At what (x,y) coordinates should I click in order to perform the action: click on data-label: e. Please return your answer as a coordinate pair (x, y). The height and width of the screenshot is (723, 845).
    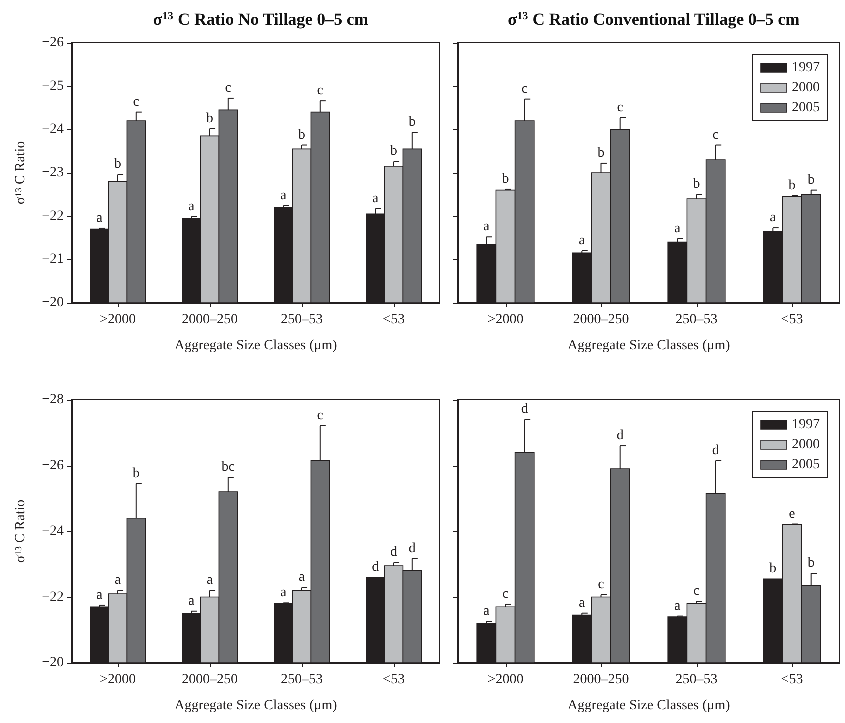
    Looking at the image, I should click on (792, 514).